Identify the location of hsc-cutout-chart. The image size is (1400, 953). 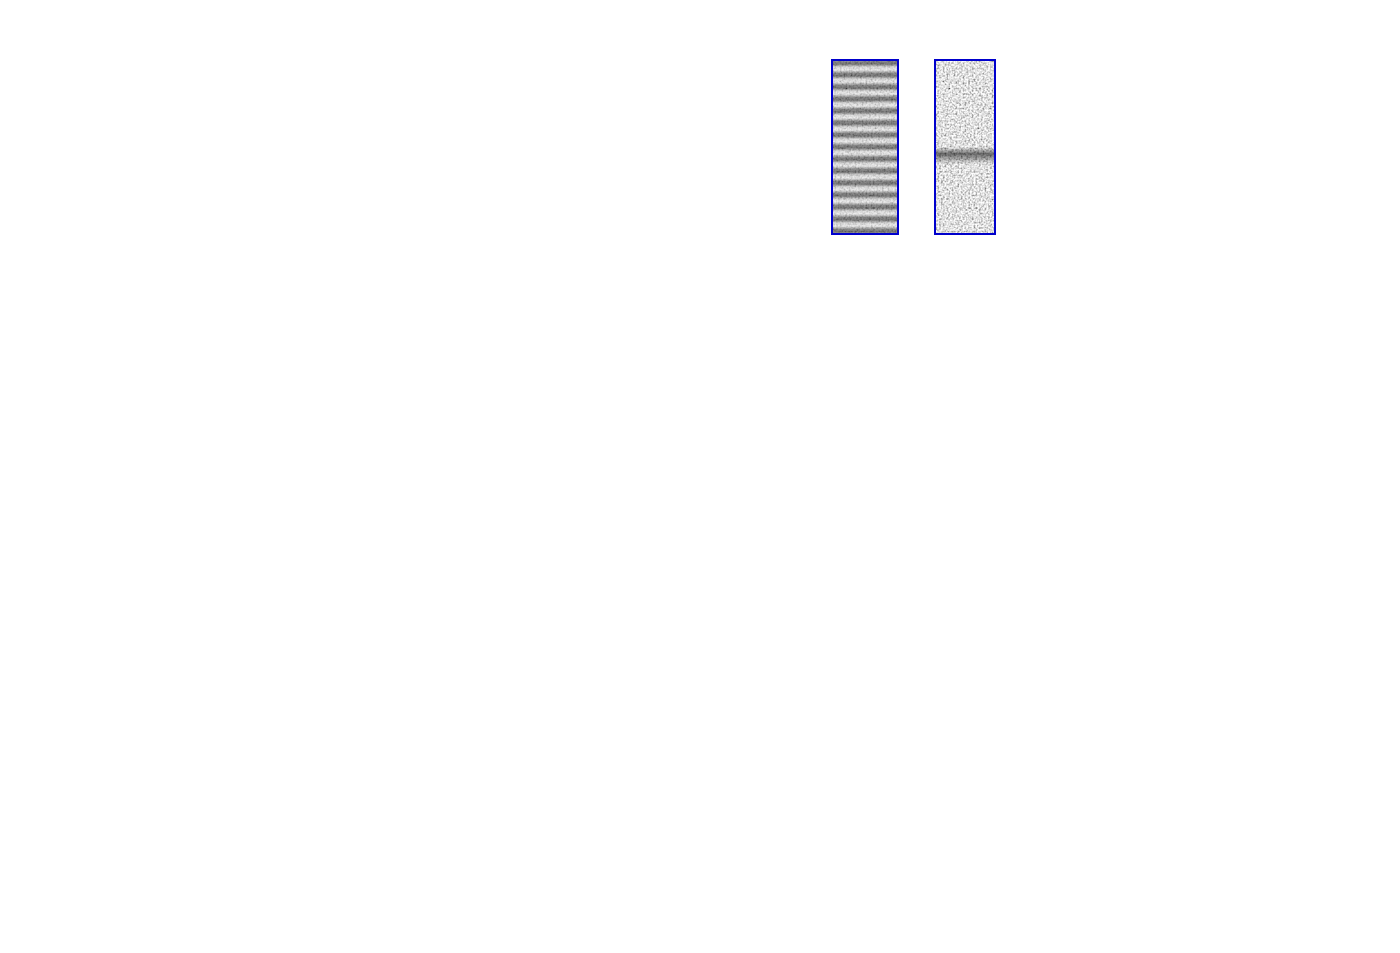
(514, 618).